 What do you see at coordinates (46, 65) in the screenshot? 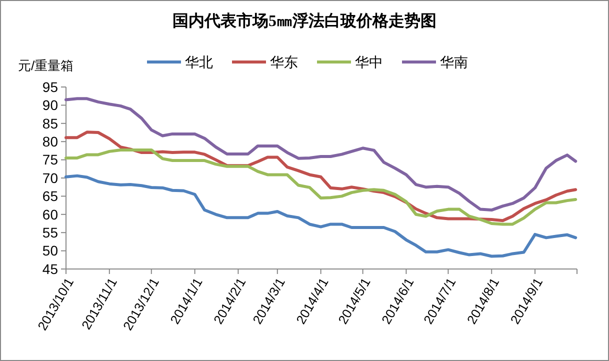
I see `y-axis-title: 元/重量箱` at bounding box center [46, 65].